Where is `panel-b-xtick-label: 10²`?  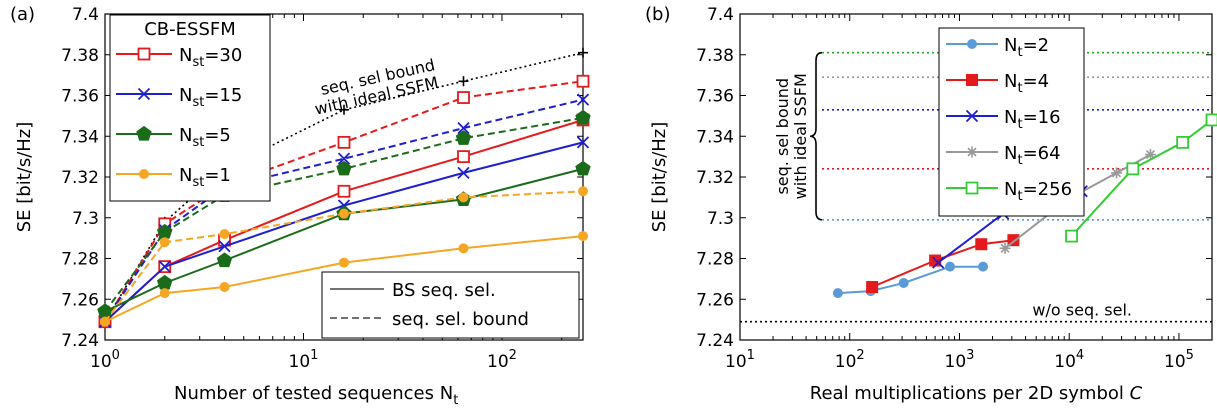
panel-b-xtick-label: 10² is located at coordinates (850, 360).